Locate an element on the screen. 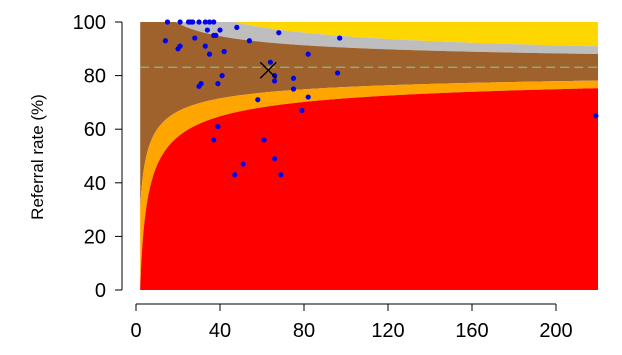  y-tick-label: 80 is located at coordinates (95, 77).